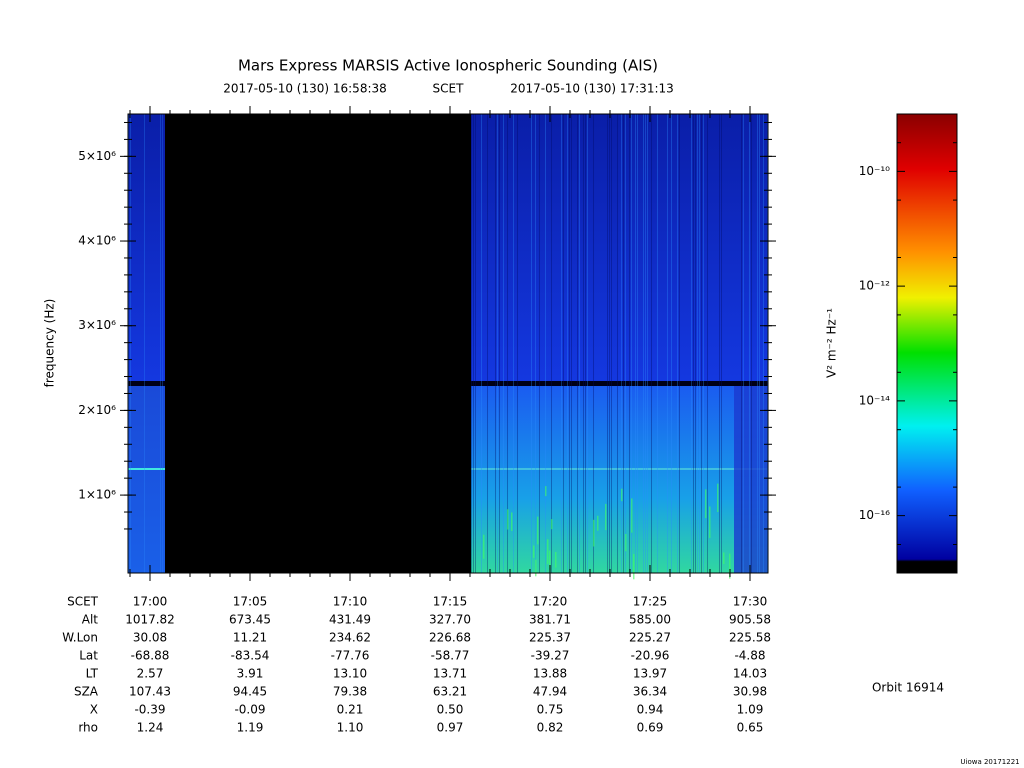  Describe the element at coordinates (750, 674) in the screenshot. I see `table-cell: 14.03` at that location.